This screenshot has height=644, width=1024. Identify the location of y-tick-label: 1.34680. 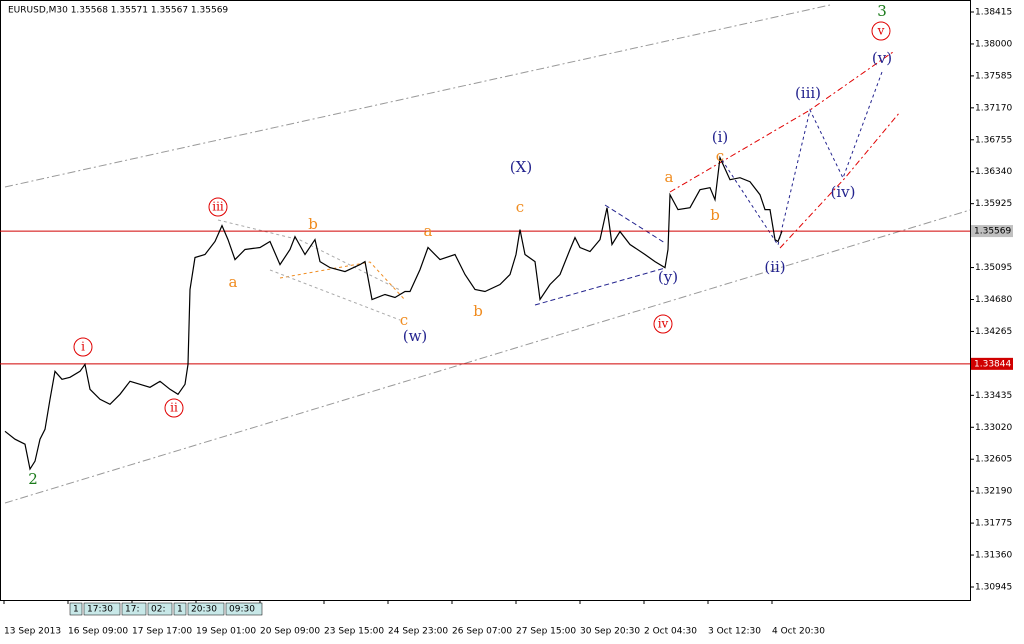
(993, 300).